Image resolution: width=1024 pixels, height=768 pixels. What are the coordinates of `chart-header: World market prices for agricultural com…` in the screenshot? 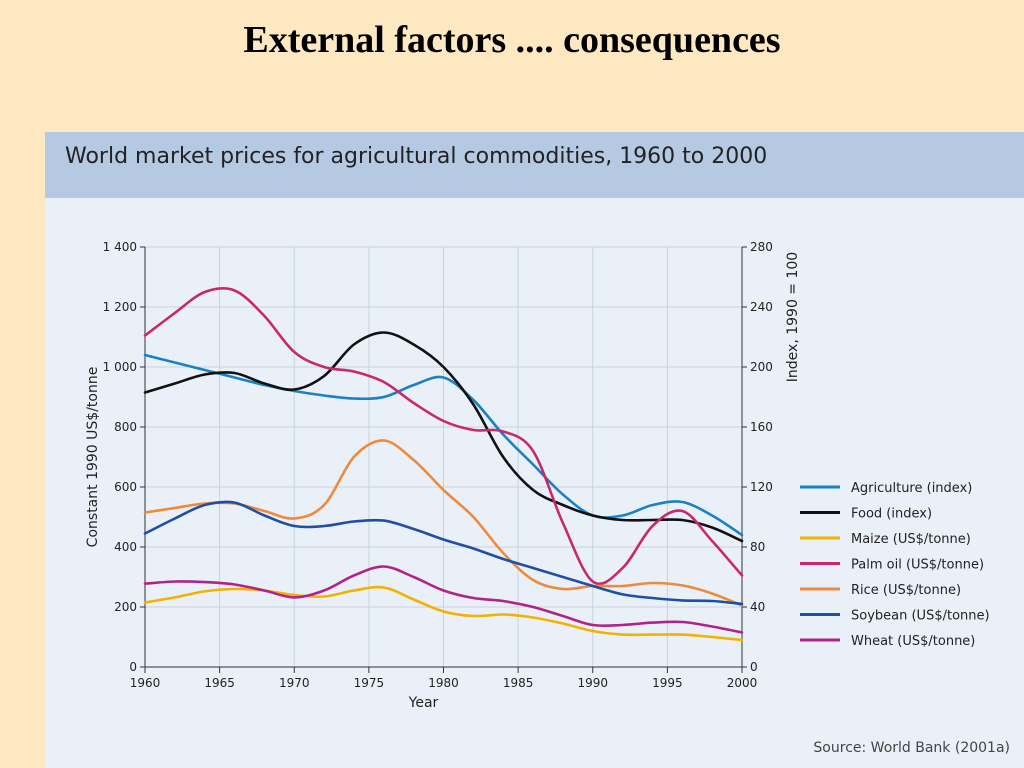 It's located at (534, 165).